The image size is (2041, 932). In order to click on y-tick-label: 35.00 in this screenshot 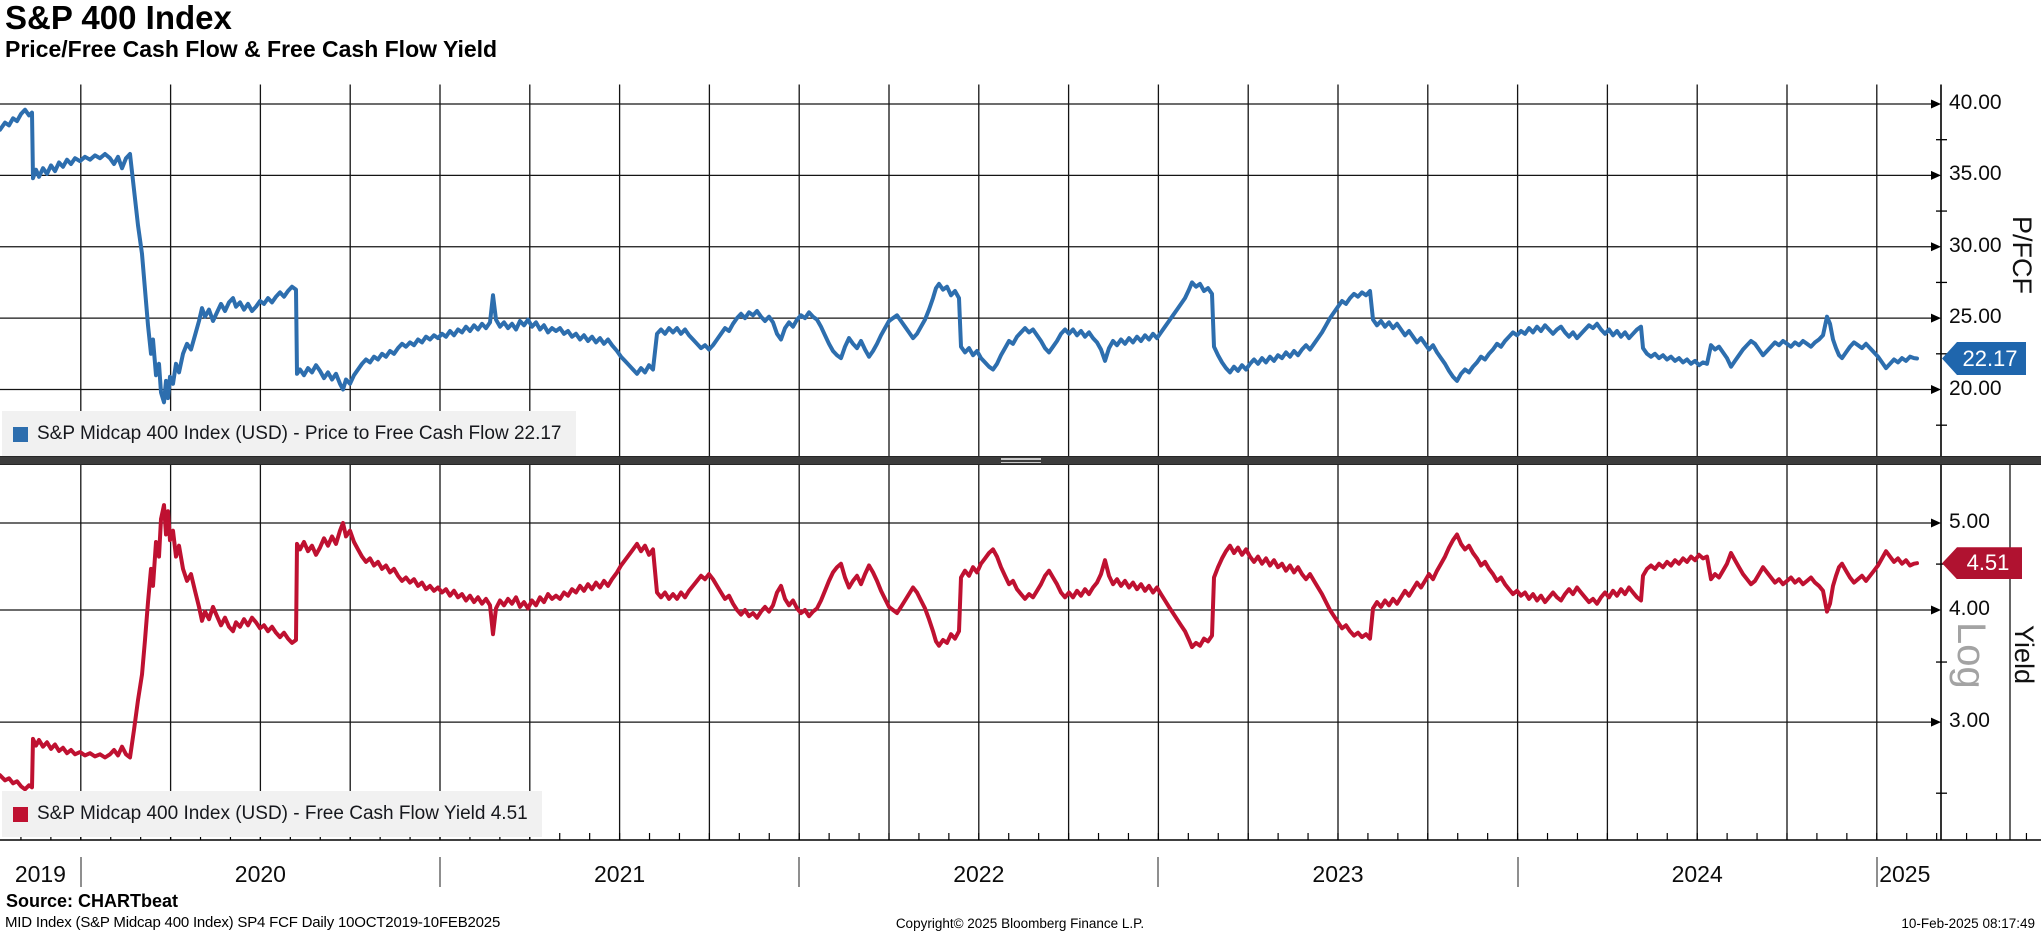, I will do `click(1975, 174)`.